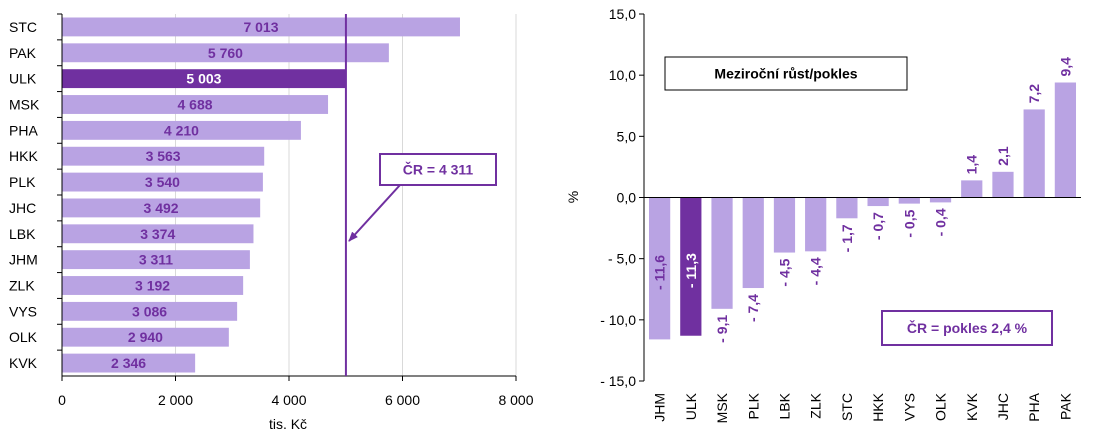 The height and width of the screenshot is (441, 1097). I want to click on left-category-label: JHC, so click(22, 208).